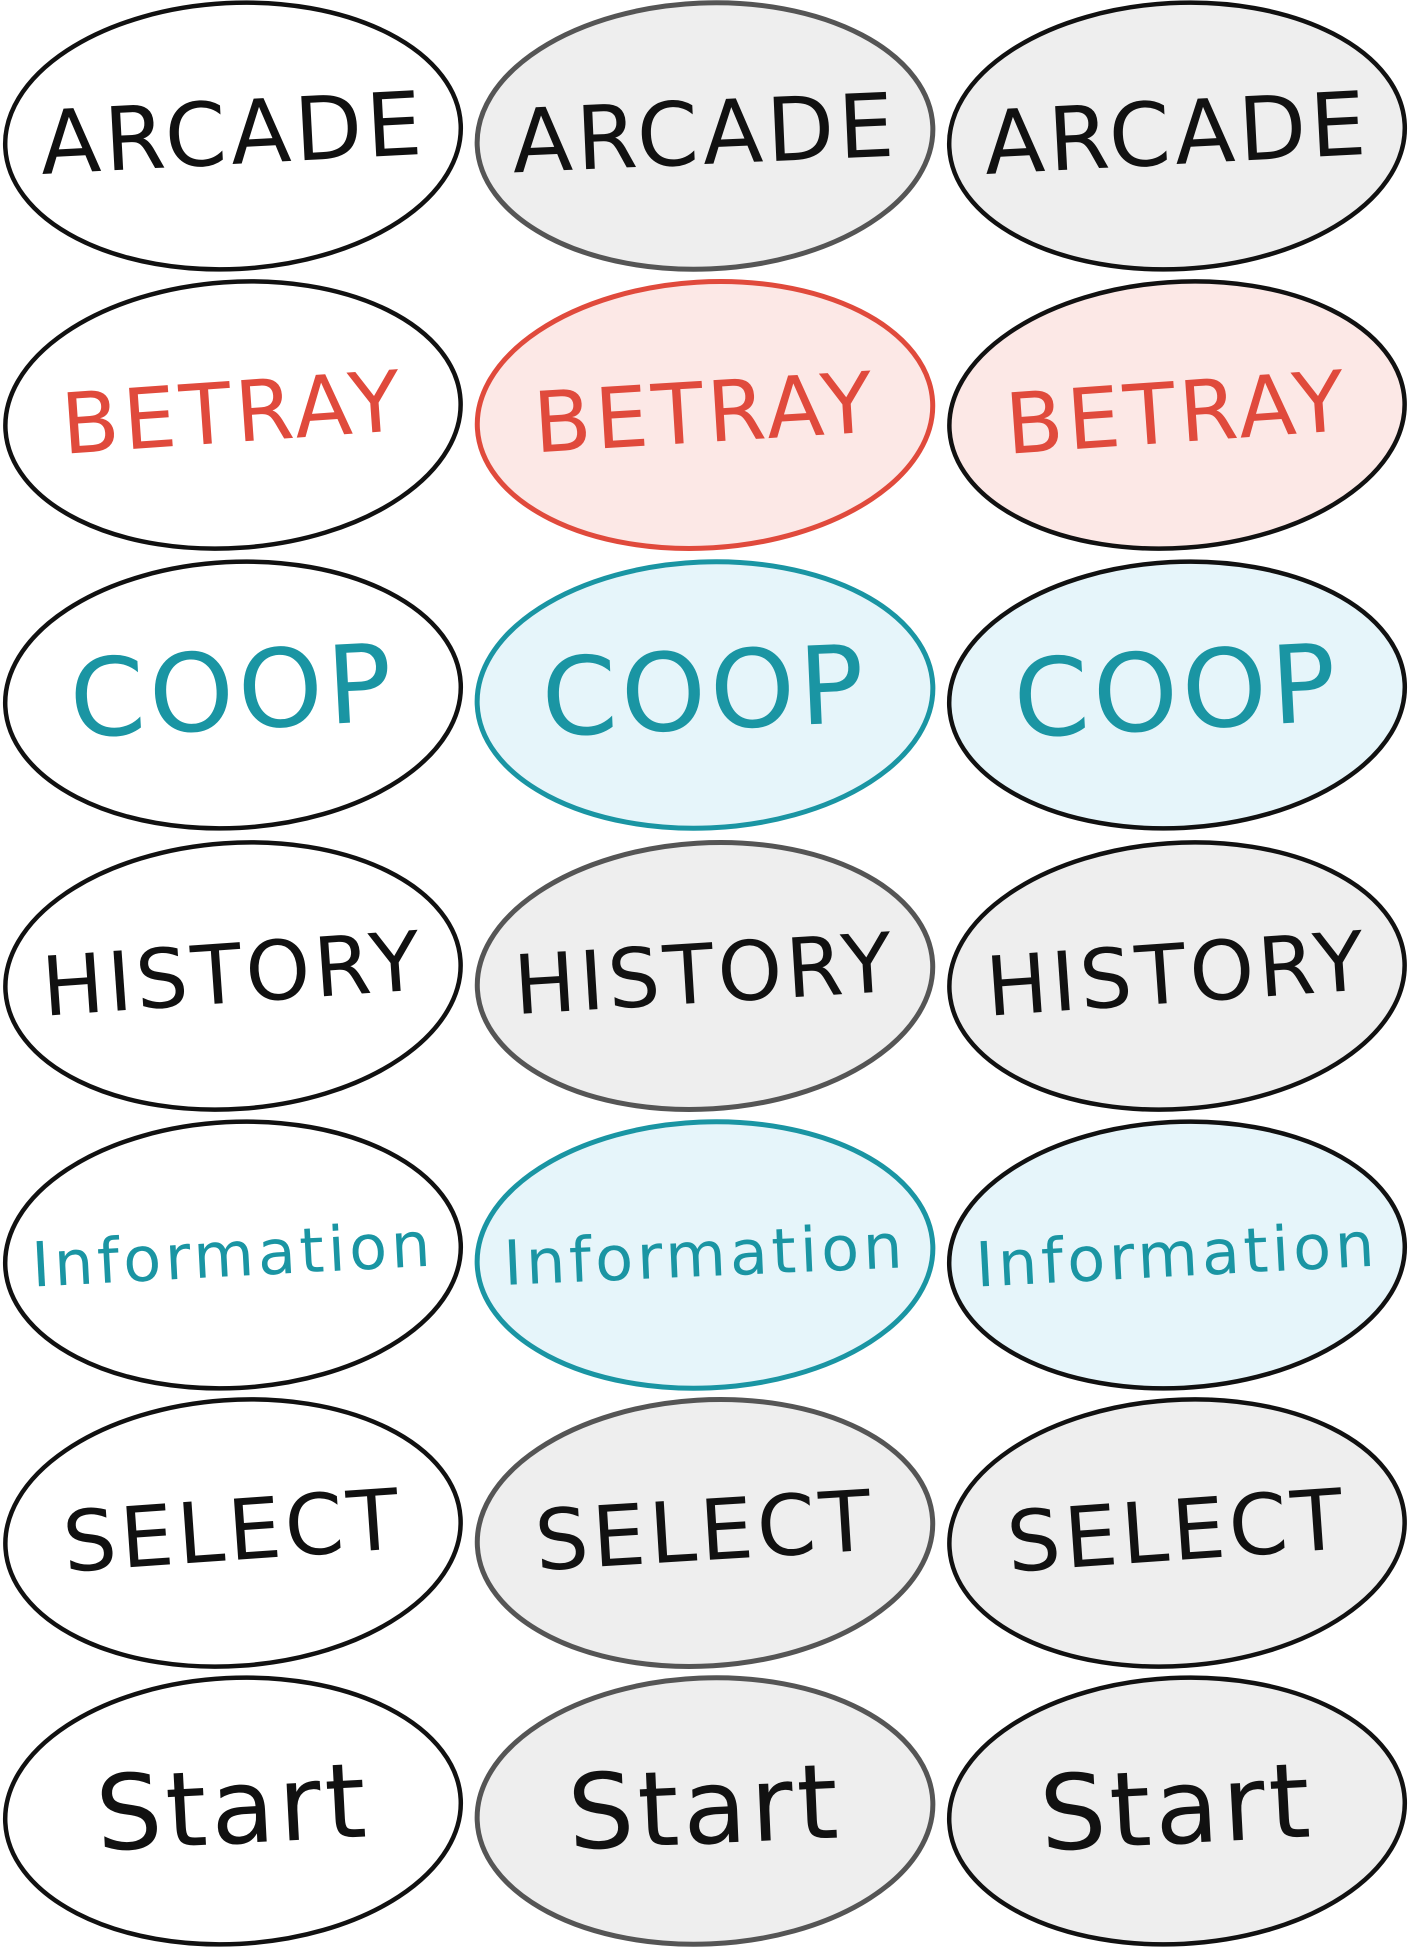  I want to click on coop-button-hover: COOP, so click(704, 695).